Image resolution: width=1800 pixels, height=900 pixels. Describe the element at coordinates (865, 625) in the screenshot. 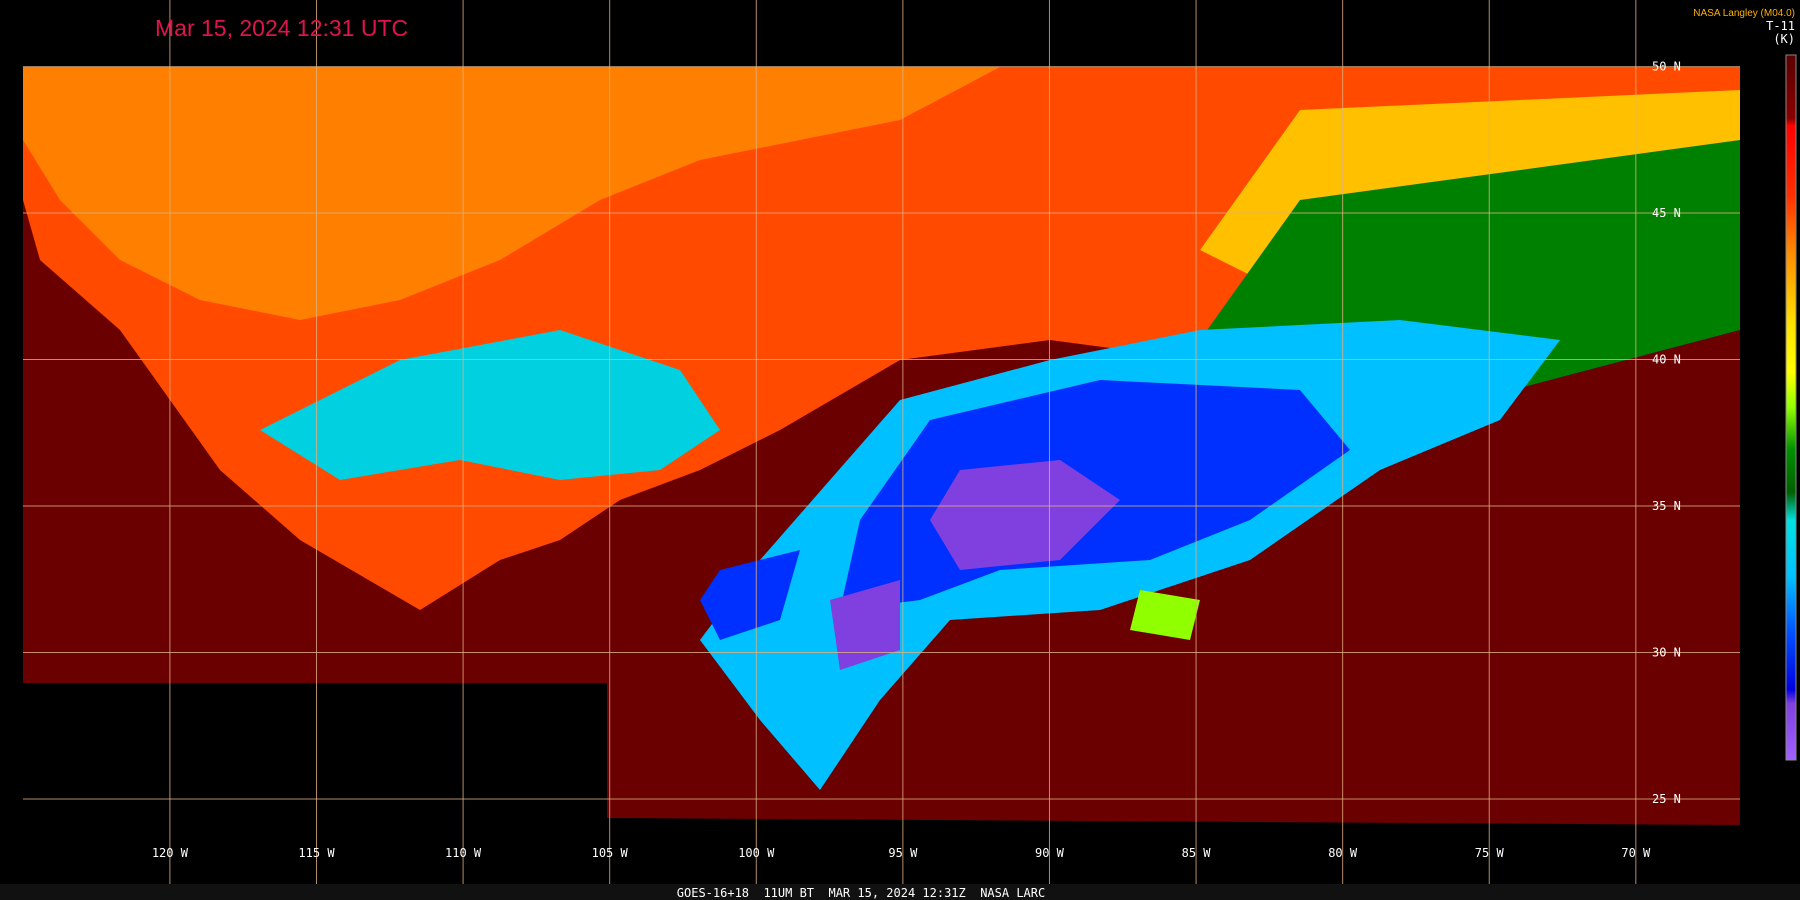

I see `purple-cell` at that location.